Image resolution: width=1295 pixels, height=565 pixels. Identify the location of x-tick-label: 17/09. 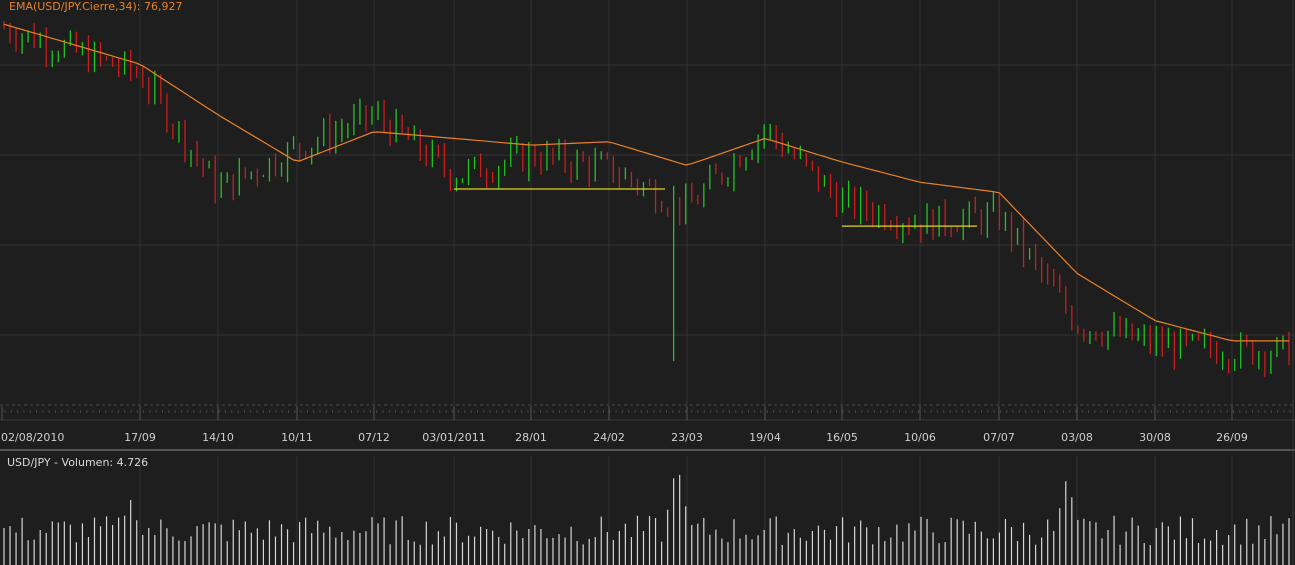
(140, 437).